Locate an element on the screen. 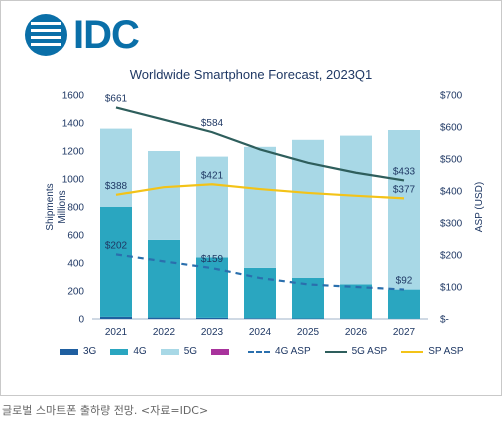  data-label: $433 is located at coordinates (404, 171).